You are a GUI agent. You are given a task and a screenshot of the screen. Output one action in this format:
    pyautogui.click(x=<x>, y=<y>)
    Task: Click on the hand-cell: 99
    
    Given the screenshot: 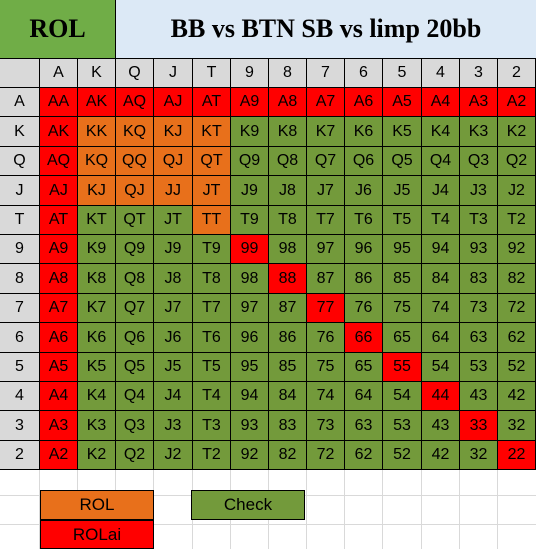 What is the action you would take?
    pyautogui.click(x=250, y=249)
    